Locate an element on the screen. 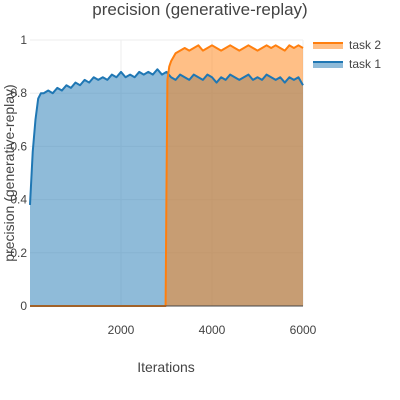 The height and width of the screenshot is (400, 400). y-tick-label: 0.4 is located at coordinates (18, 200).